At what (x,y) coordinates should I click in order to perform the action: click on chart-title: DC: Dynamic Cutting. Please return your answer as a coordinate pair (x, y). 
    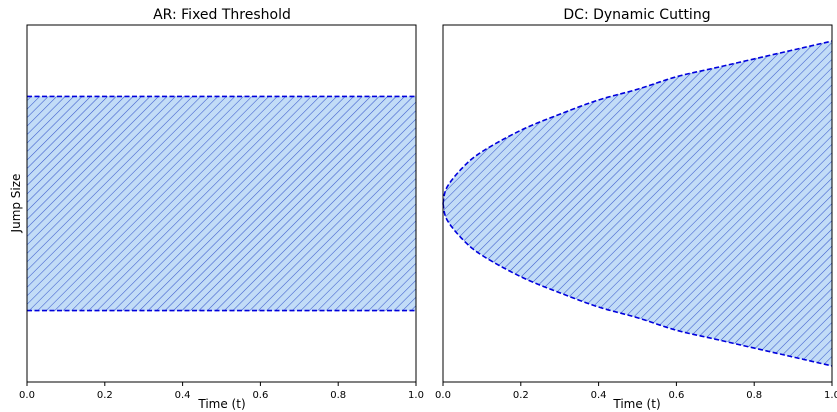
    Looking at the image, I should click on (636, 15).